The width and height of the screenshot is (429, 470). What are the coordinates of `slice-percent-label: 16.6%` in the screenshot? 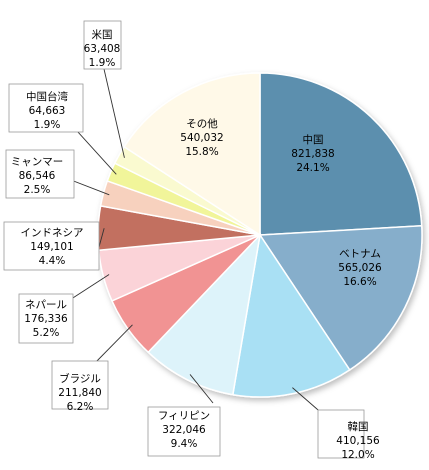 It's located at (359, 282).